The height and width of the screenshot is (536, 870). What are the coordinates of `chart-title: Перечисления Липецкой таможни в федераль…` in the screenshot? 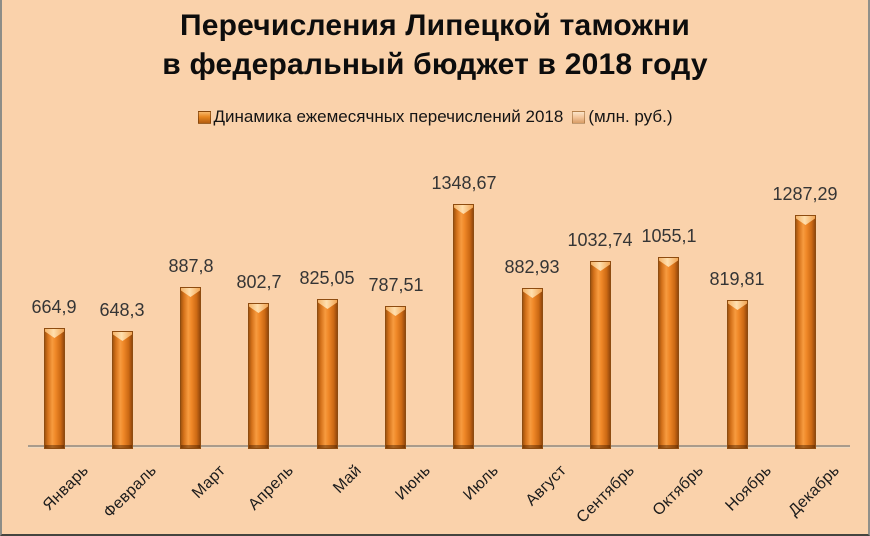 It's located at (435, 45).